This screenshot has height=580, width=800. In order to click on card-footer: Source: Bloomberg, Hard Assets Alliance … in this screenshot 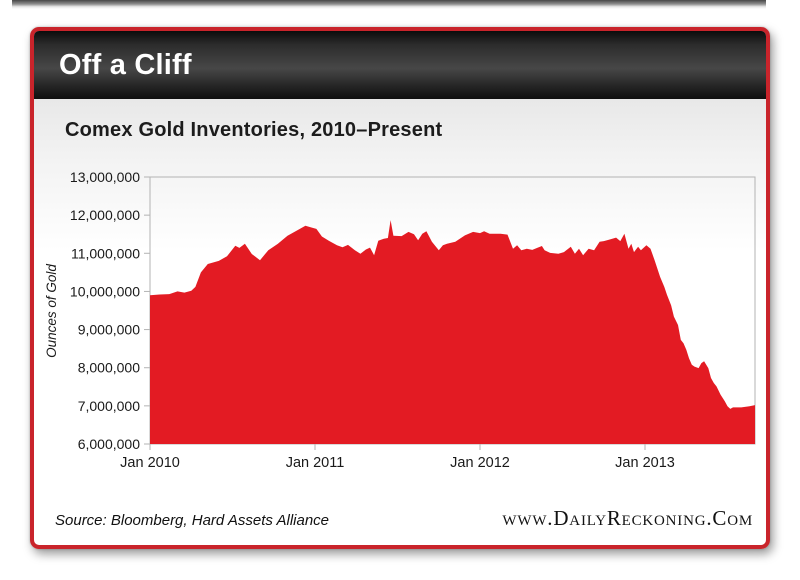, I will do `click(404, 518)`.